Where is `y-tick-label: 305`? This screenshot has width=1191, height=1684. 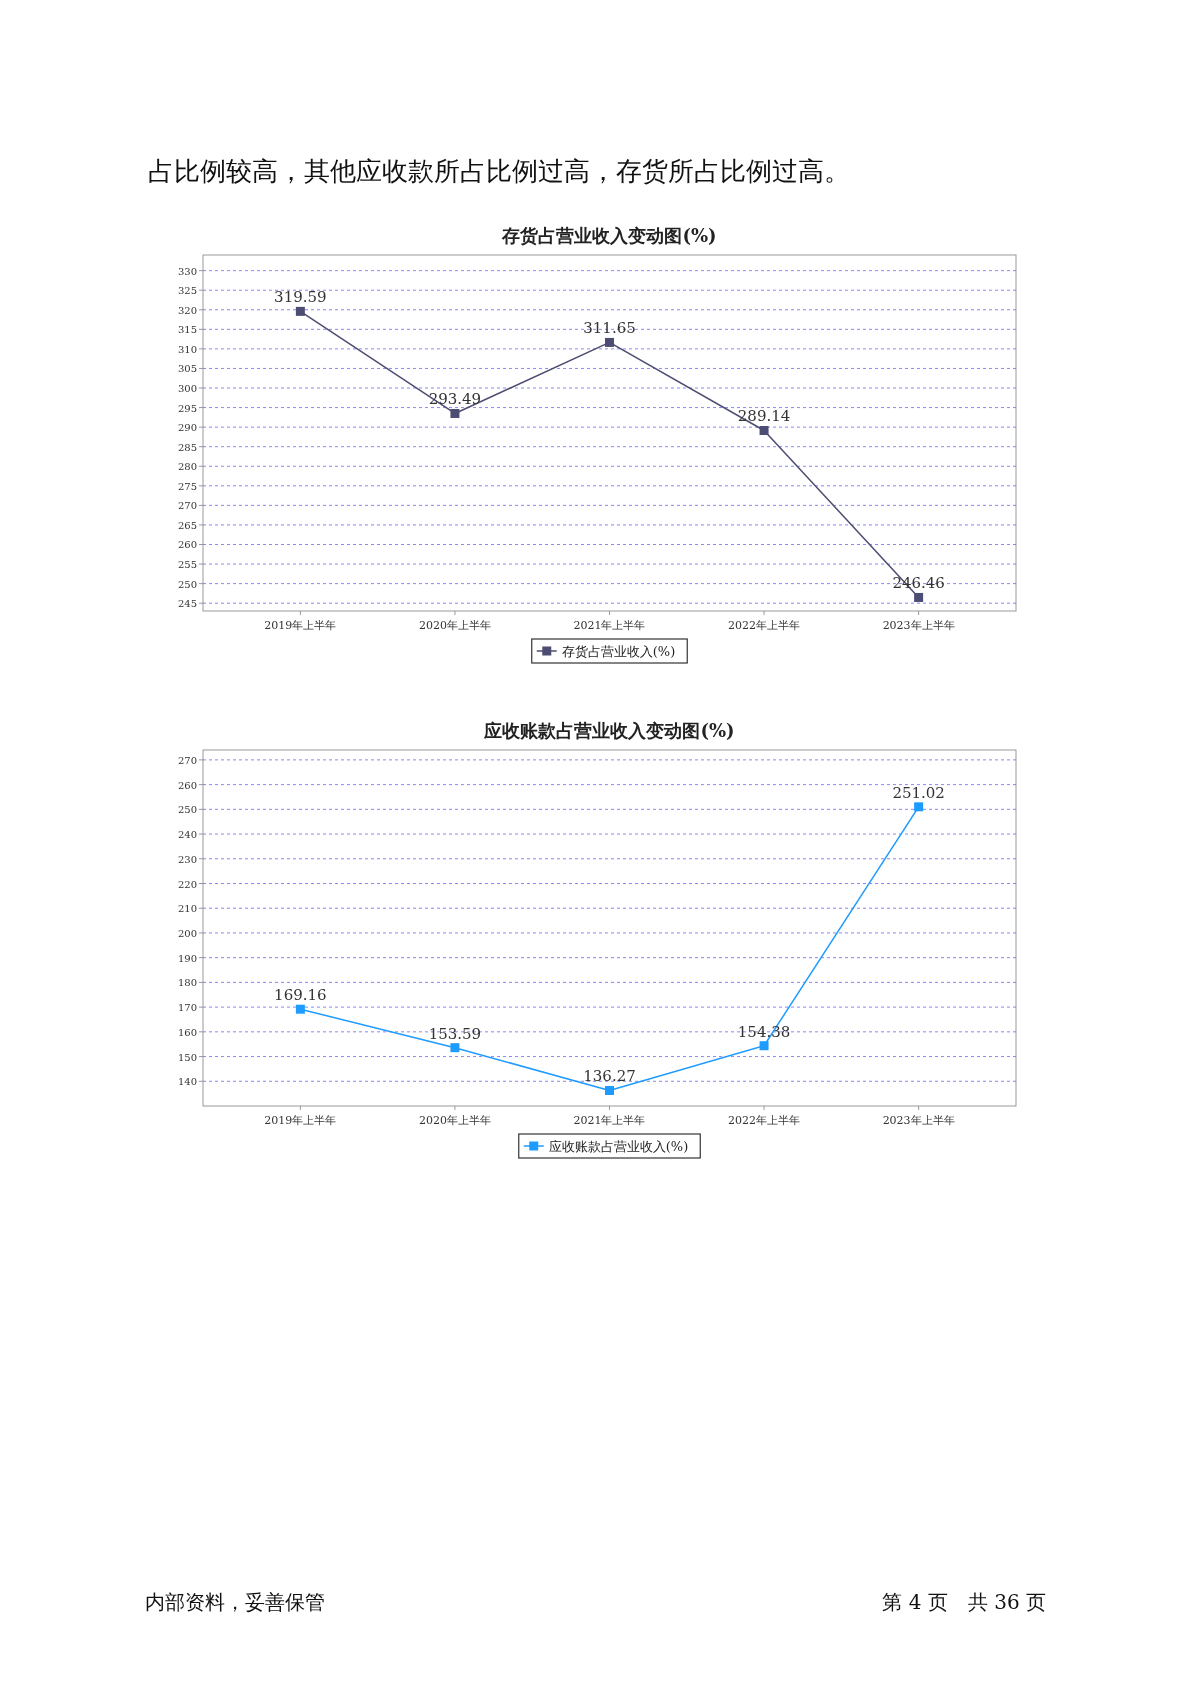
y-tick-label: 305 is located at coordinates (187, 369).